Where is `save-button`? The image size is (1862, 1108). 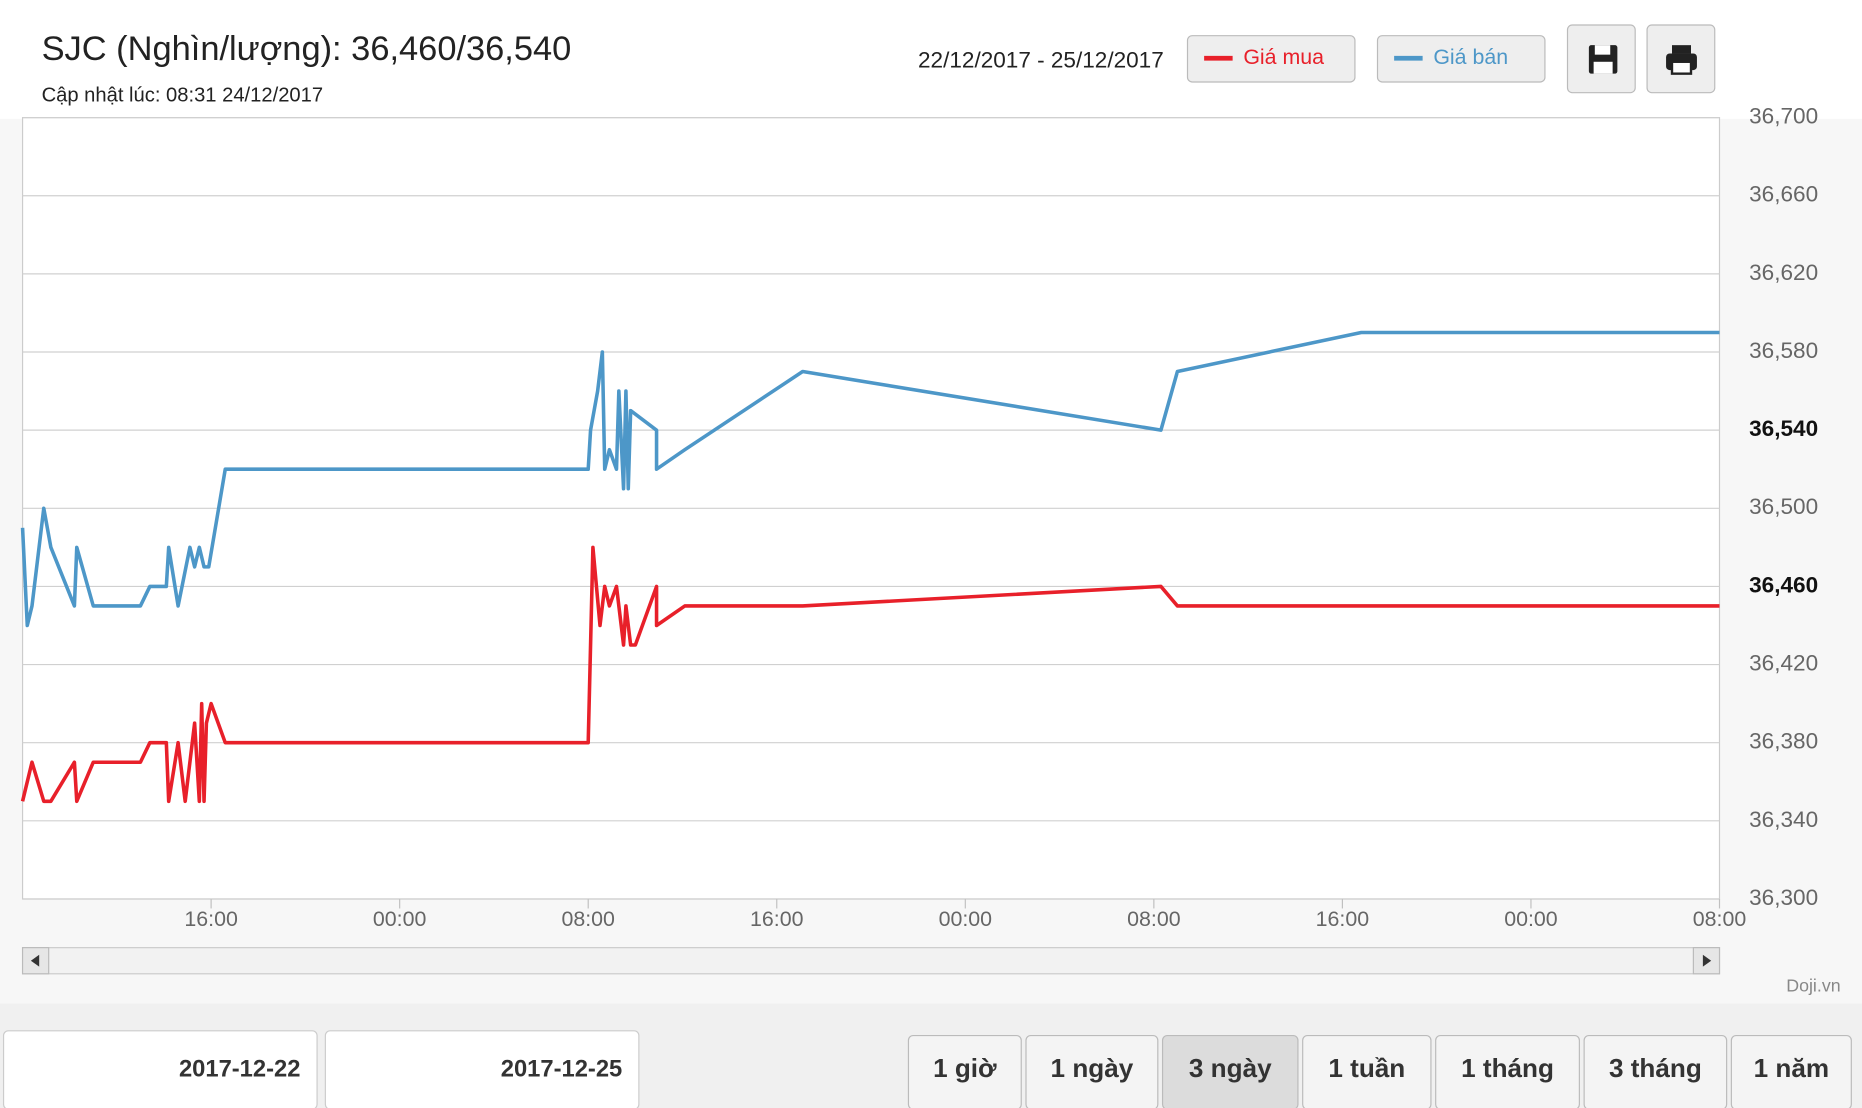 save-button is located at coordinates (1601, 59).